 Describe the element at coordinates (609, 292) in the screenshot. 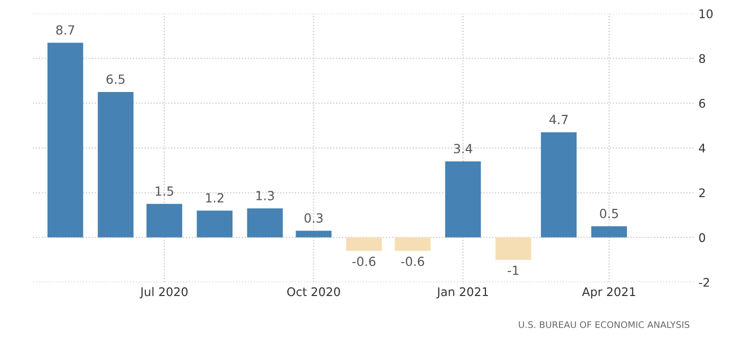

I see `x-tick-label: Apr 2021` at that location.